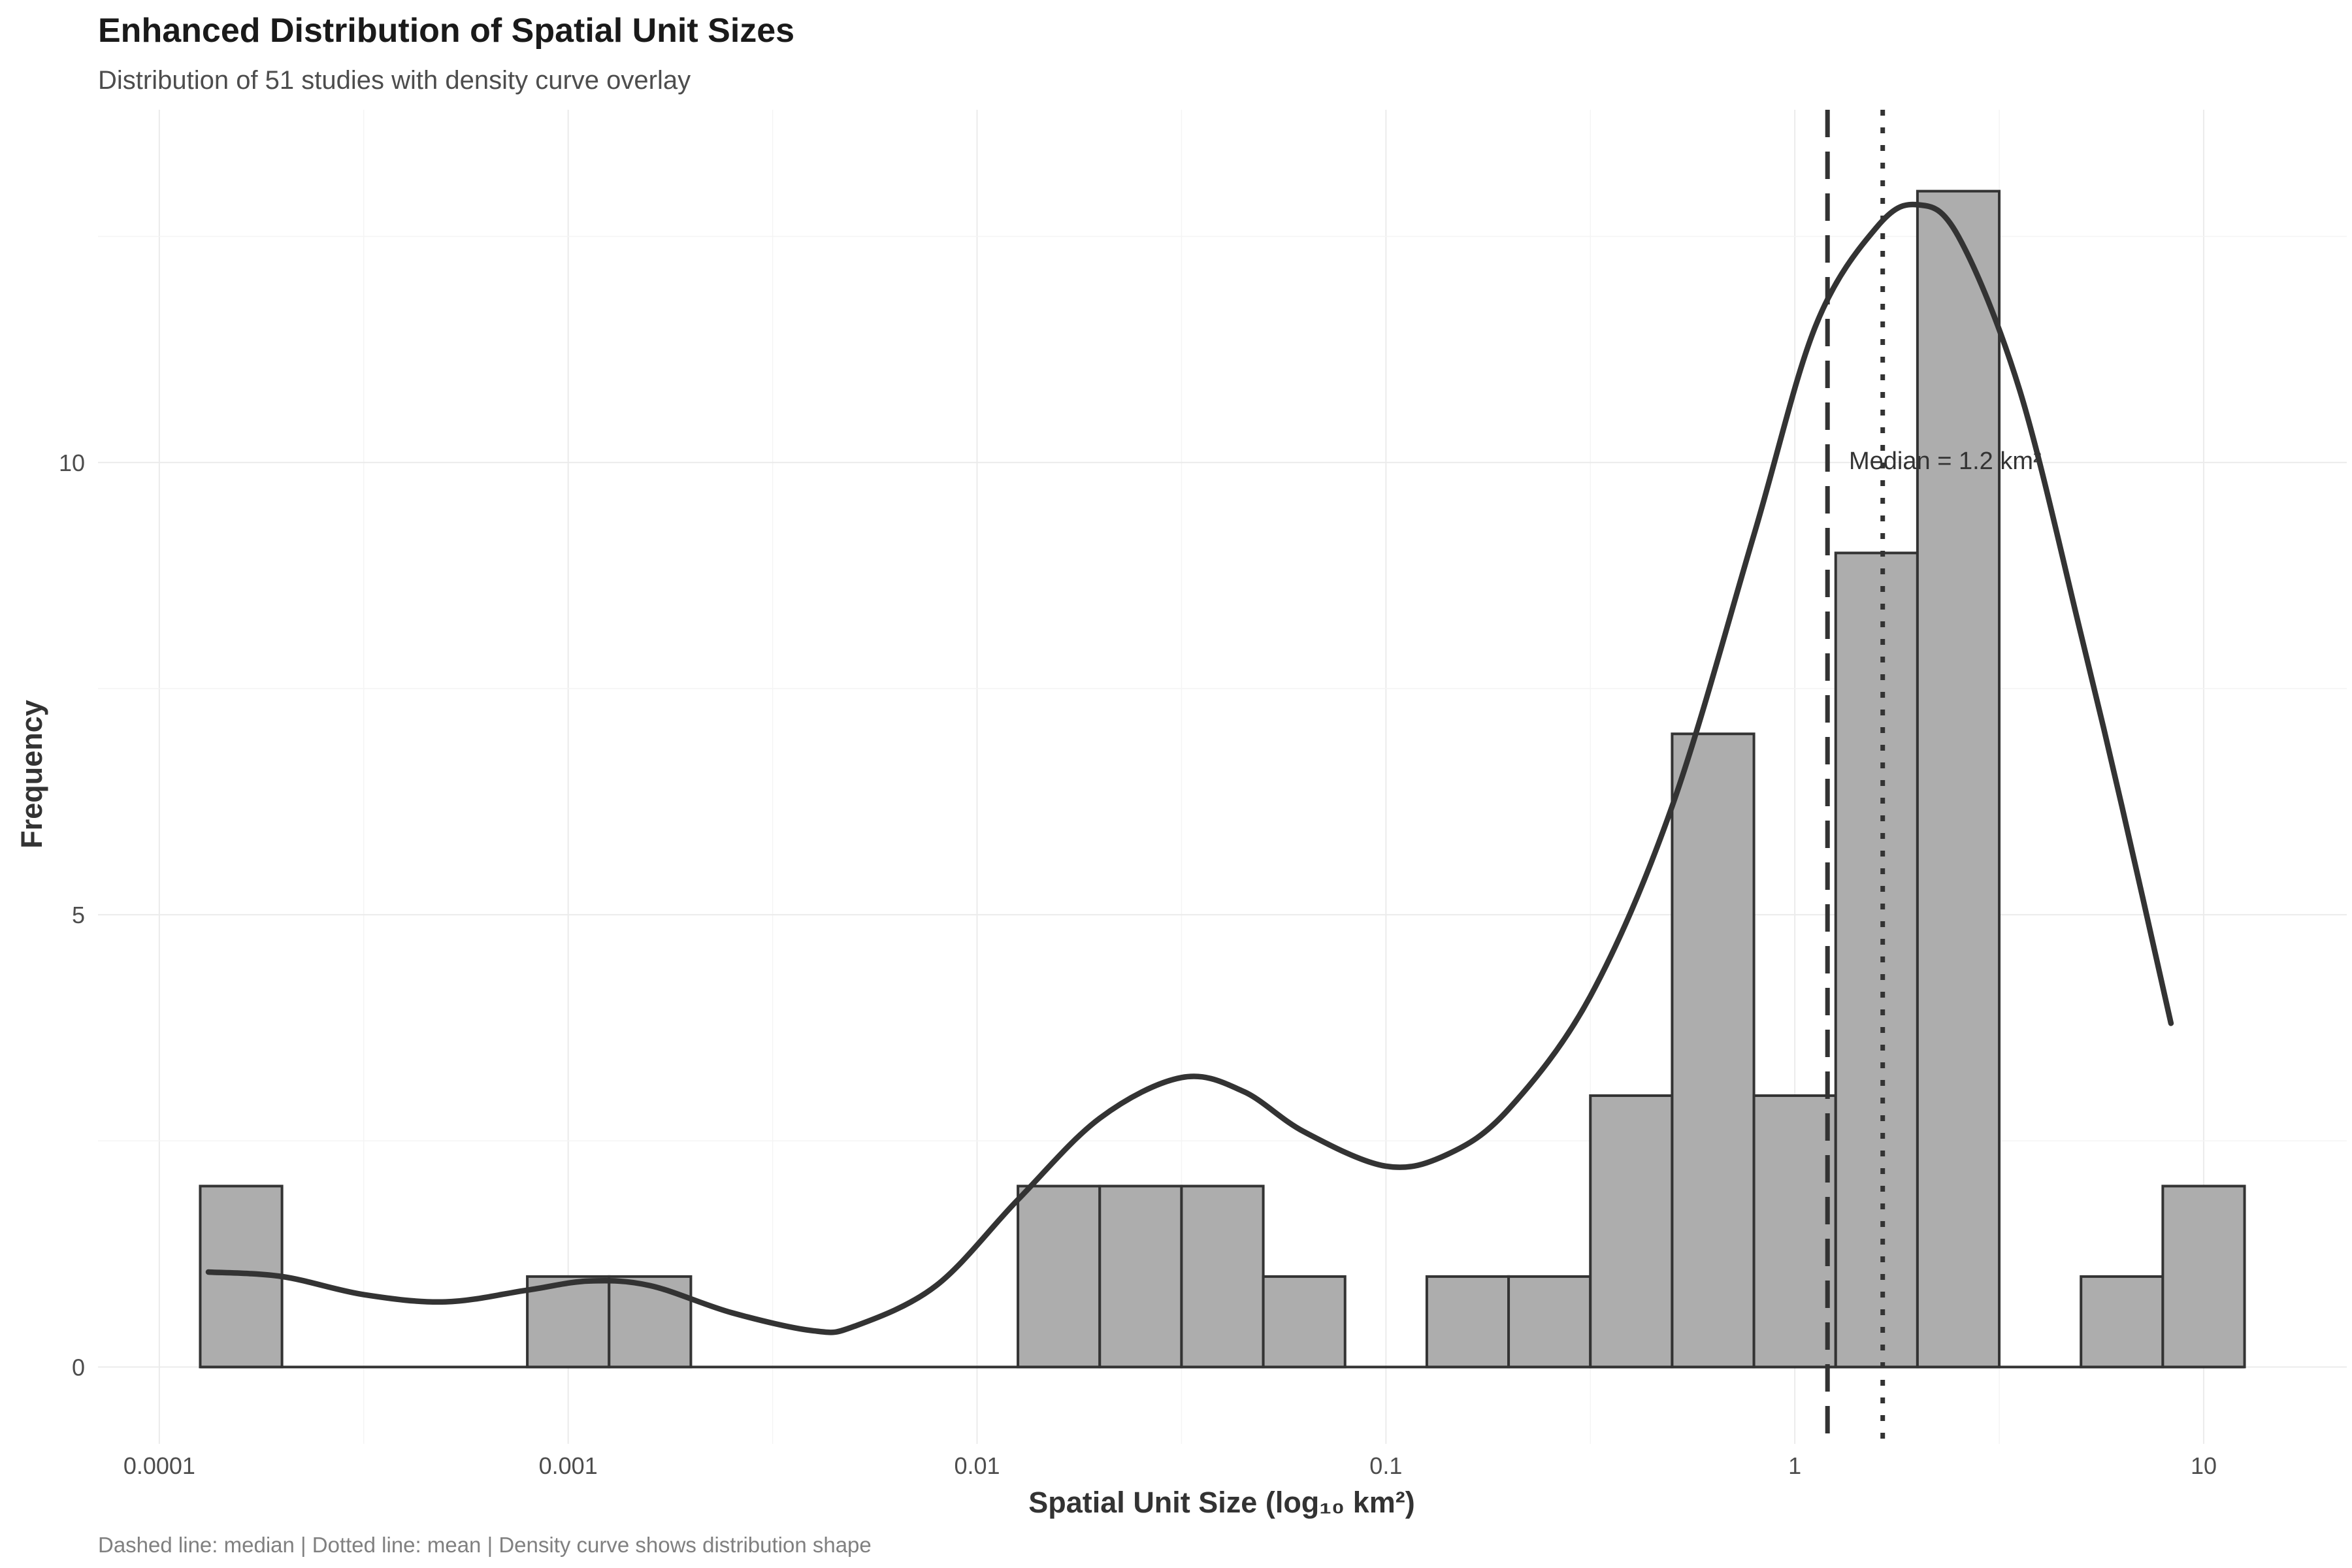 The height and width of the screenshot is (1568, 2352). Describe the element at coordinates (78, 1367) in the screenshot. I see `y-tick-label: 0` at that location.